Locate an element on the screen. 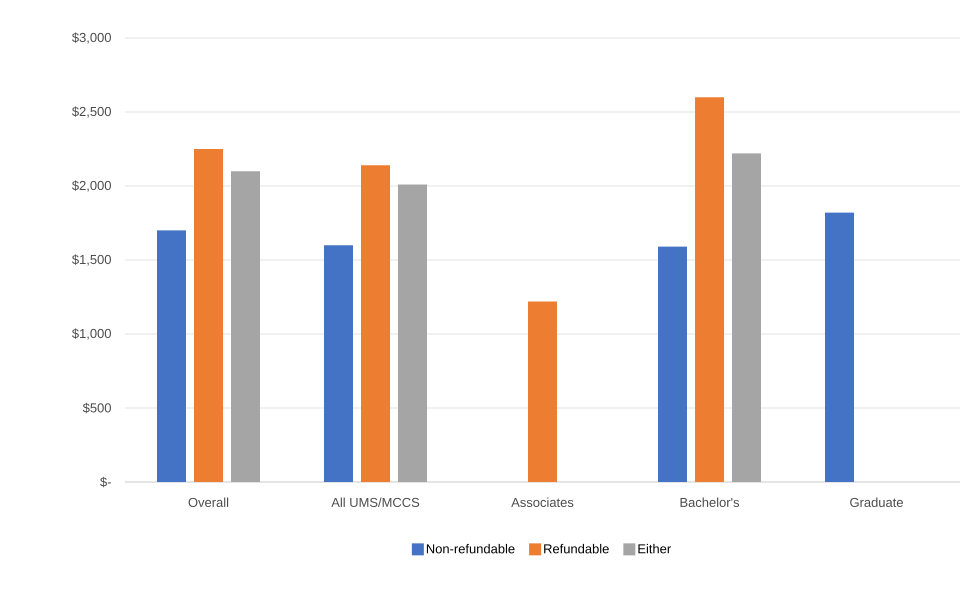 This screenshot has height=600, width=977. y-tick-label: $1,500 is located at coordinates (91, 260).